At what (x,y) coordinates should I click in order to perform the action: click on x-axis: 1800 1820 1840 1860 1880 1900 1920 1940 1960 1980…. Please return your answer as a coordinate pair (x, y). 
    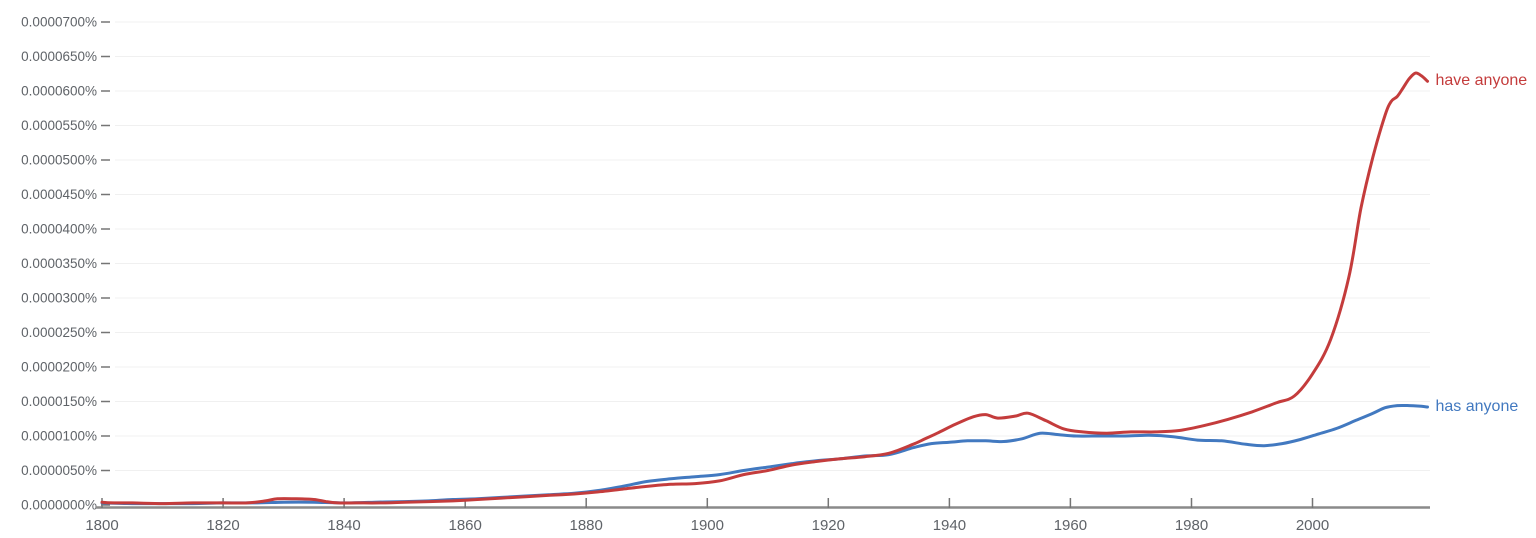
    Looking at the image, I should click on (757, 516).